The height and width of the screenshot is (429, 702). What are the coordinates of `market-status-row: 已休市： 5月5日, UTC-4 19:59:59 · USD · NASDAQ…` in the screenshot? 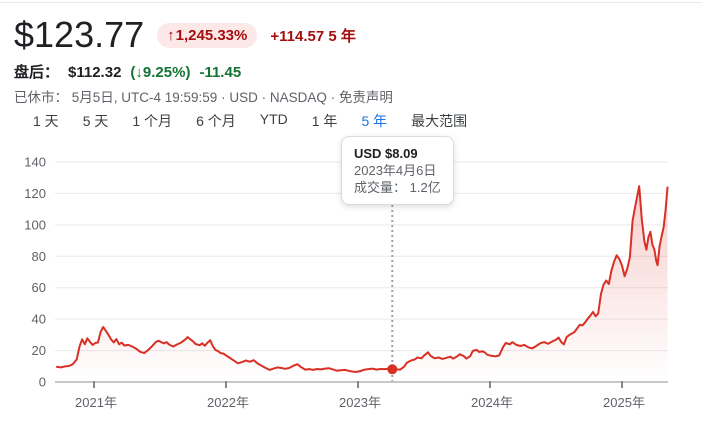 It's located at (203, 96).